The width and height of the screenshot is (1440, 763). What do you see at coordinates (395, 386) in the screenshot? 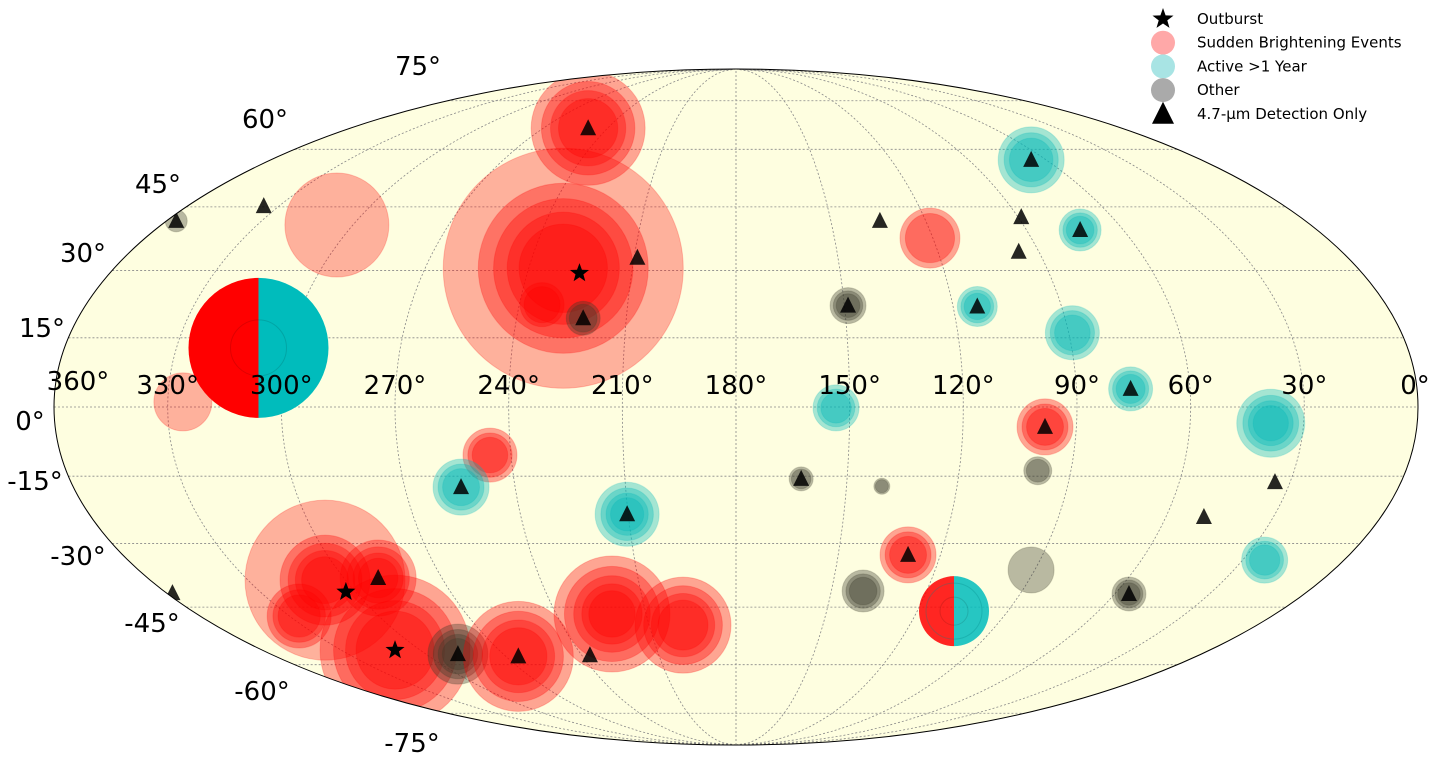
I see `lon-tick-label: 270°` at bounding box center [395, 386].